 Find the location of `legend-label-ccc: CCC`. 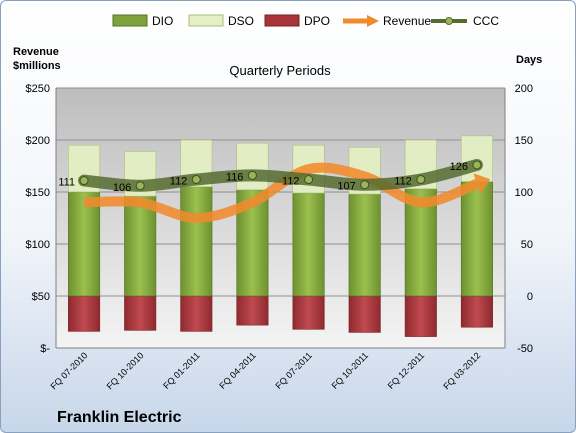

legend-label-ccc: CCC is located at coordinates (486, 21).